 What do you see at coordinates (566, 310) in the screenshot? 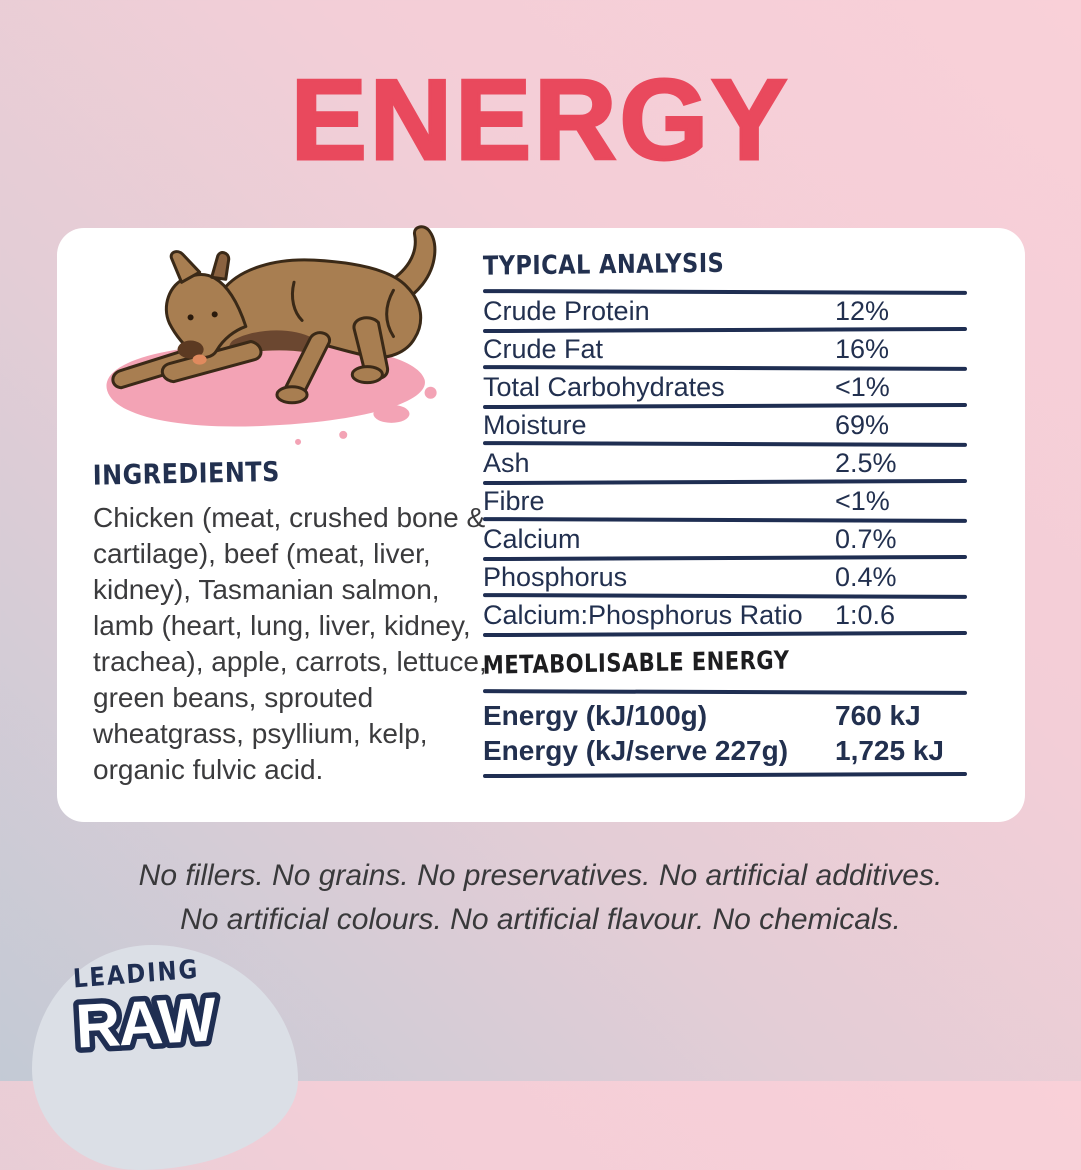
I see `analysis-label: Crude Protein` at bounding box center [566, 310].